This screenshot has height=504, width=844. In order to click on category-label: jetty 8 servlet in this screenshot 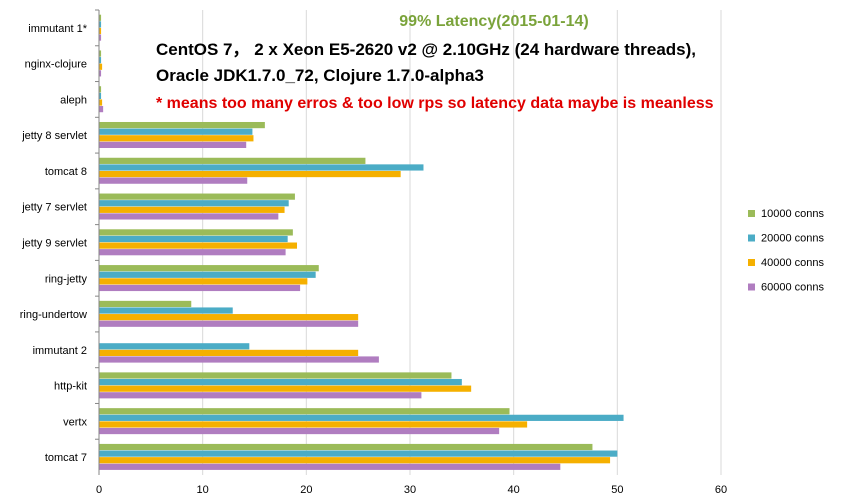, I will do `click(54, 136)`.